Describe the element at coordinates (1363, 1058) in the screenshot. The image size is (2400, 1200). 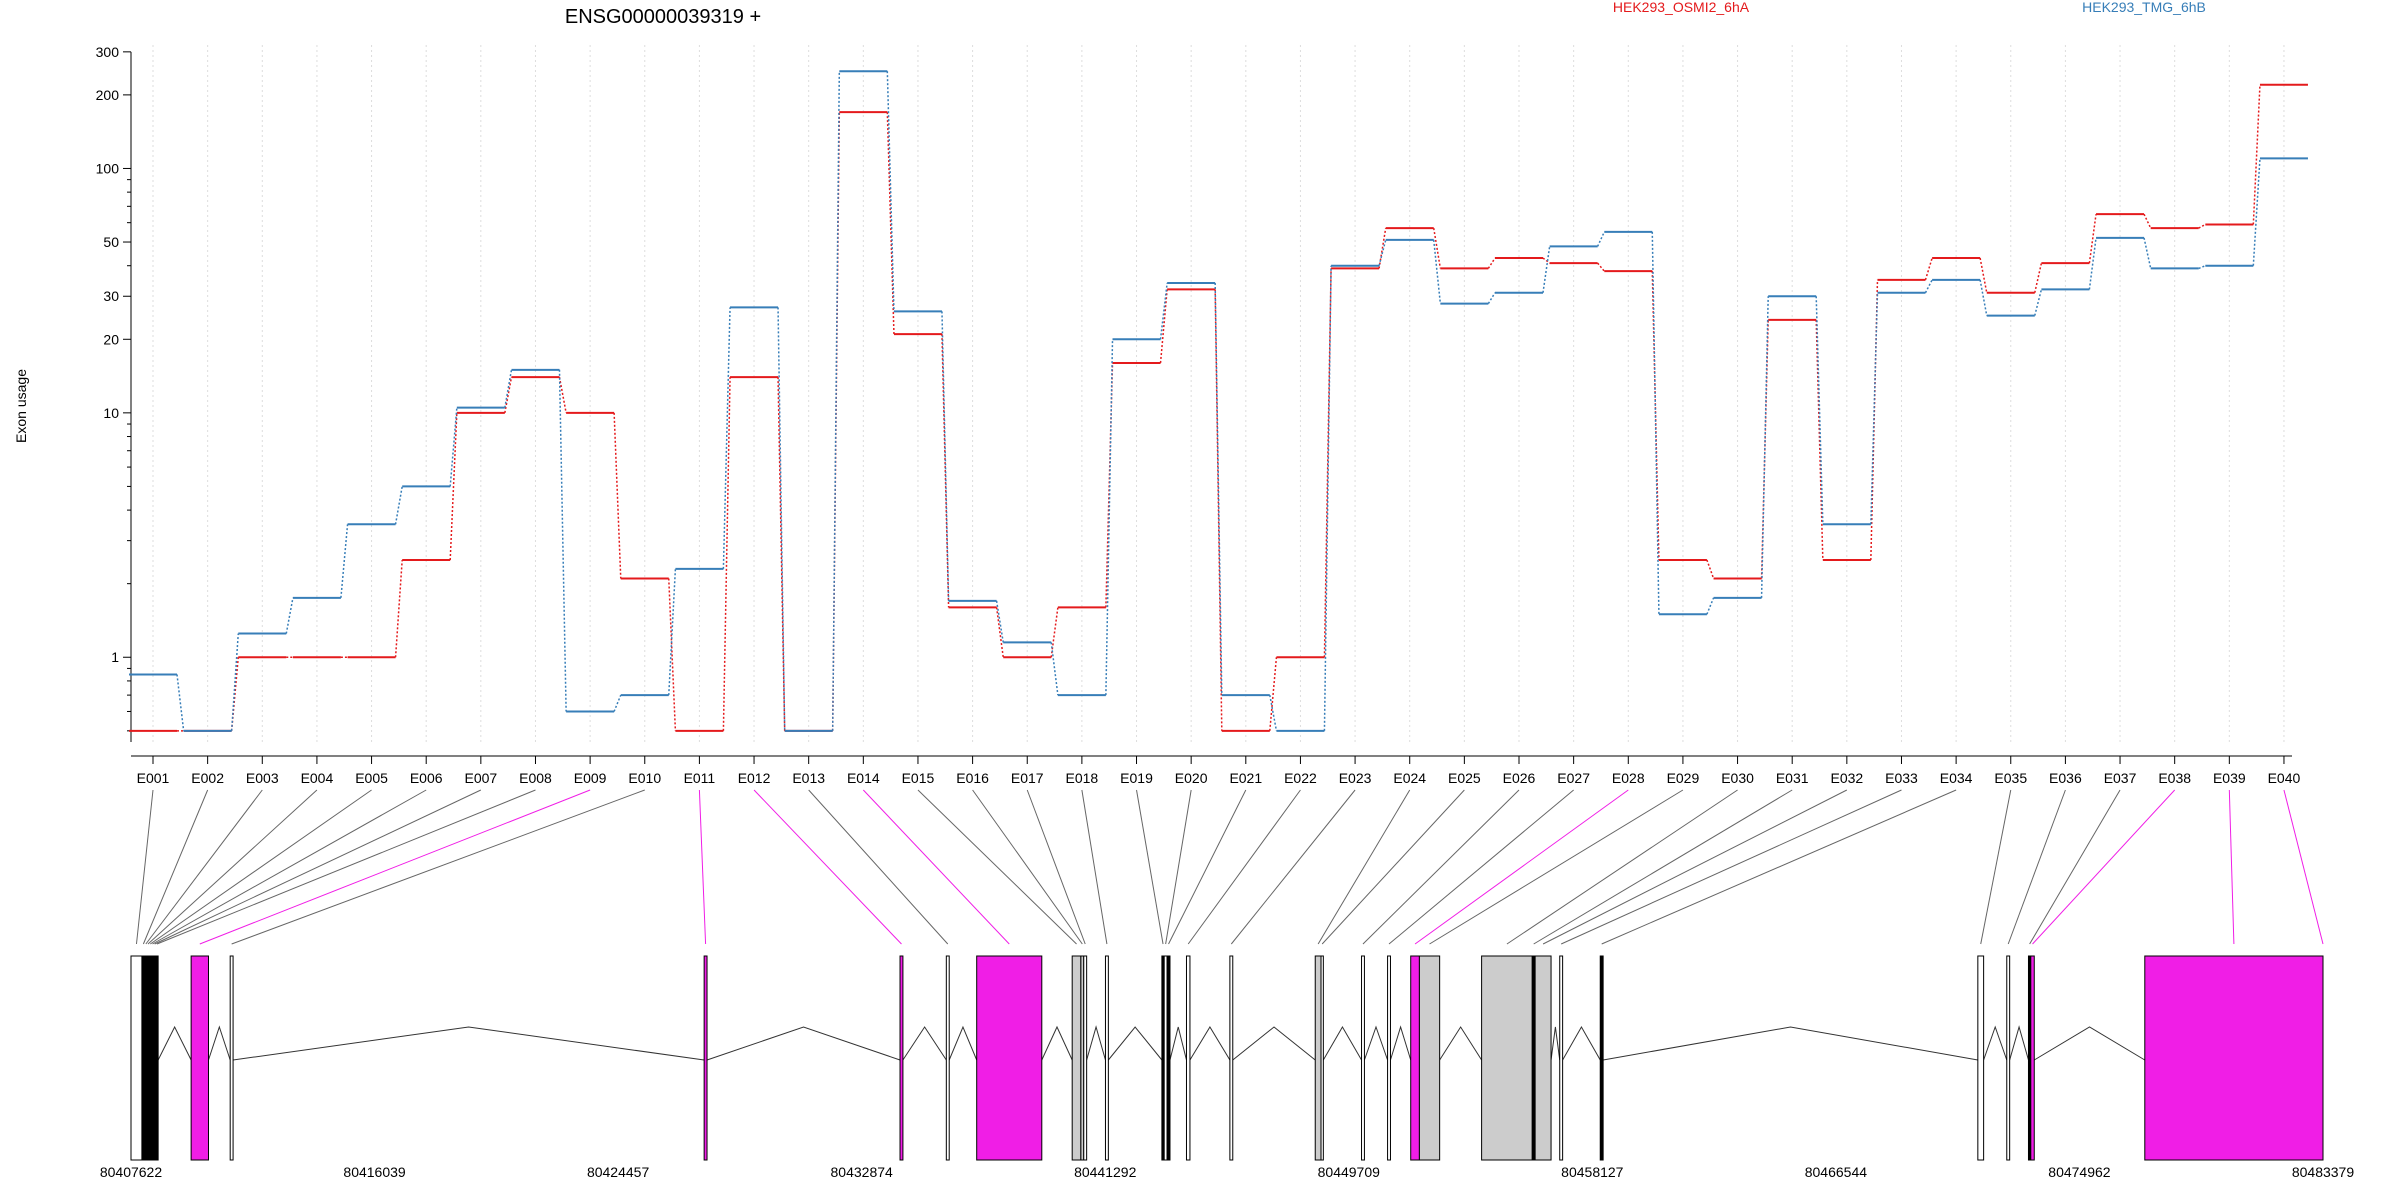
I see `exon-box-E026` at that location.